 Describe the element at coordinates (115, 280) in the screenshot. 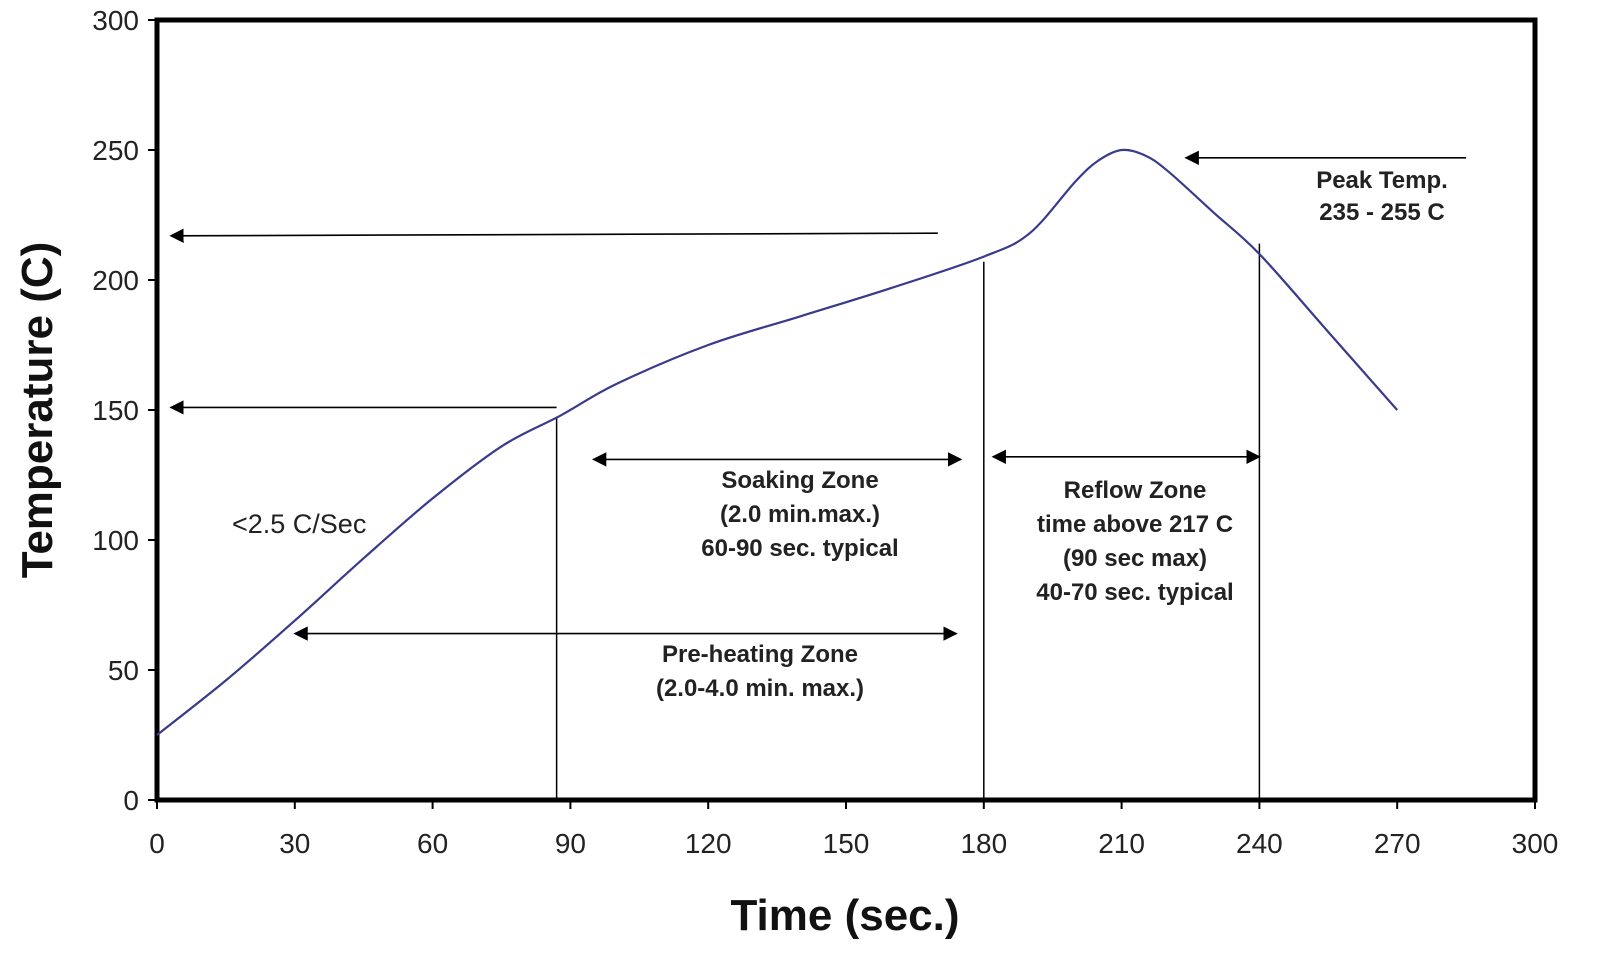

I see `y-tick-label: 200` at that location.